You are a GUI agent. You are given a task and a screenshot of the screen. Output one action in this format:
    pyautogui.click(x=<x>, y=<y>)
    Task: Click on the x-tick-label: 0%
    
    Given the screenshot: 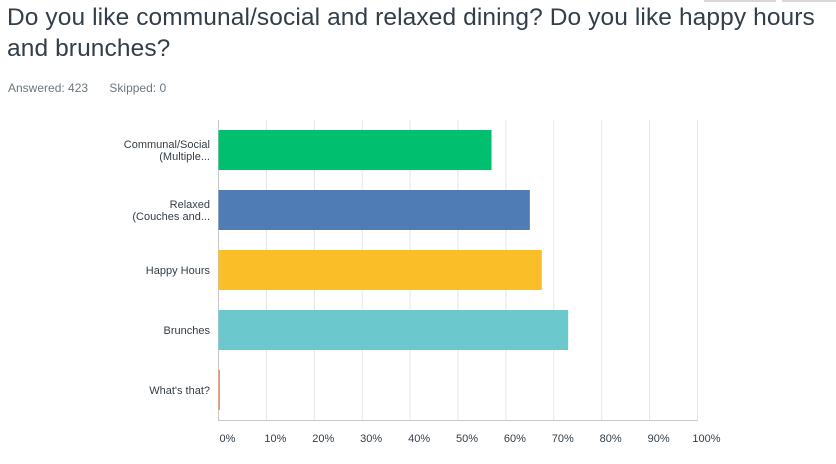 What is the action you would take?
    pyautogui.click(x=228, y=439)
    